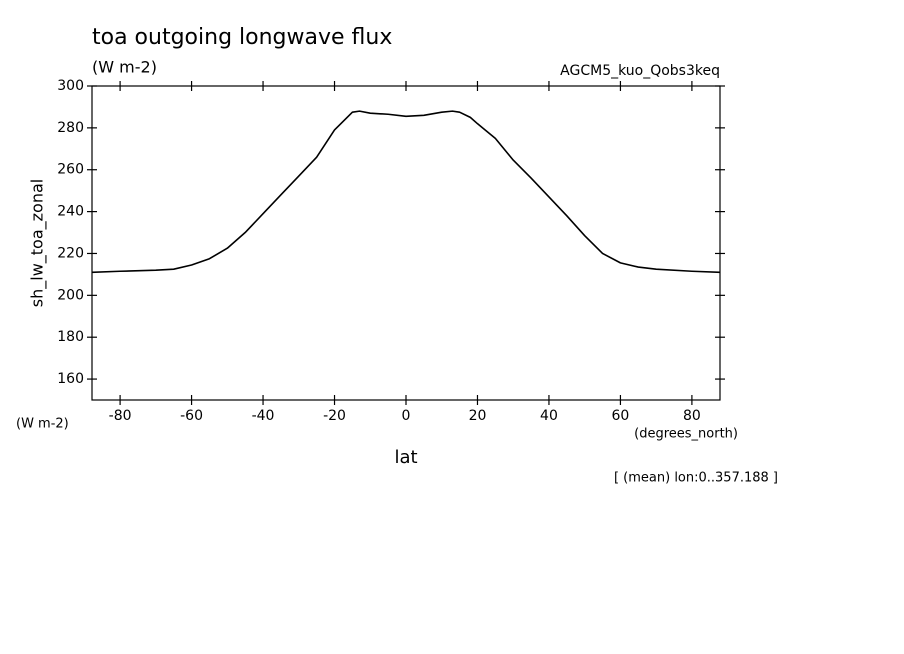 The image size is (904, 654). What do you see at coordinates (70, 337) in the screenshot?
I see `y-tick-label: 180` at bounding box center [70, 337].